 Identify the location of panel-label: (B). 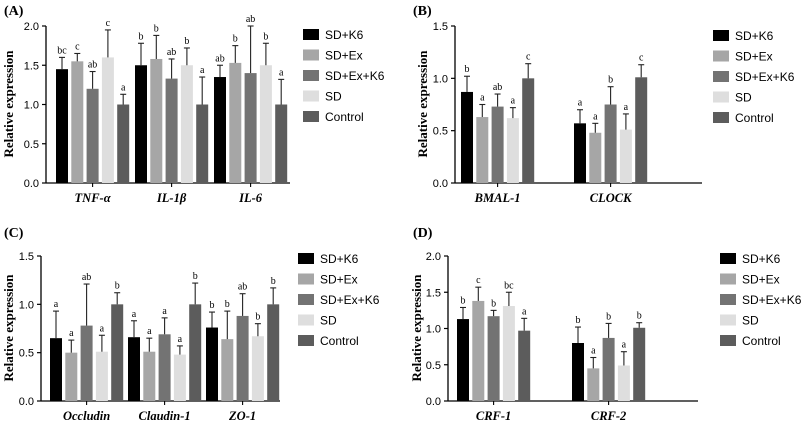
(422, 11).